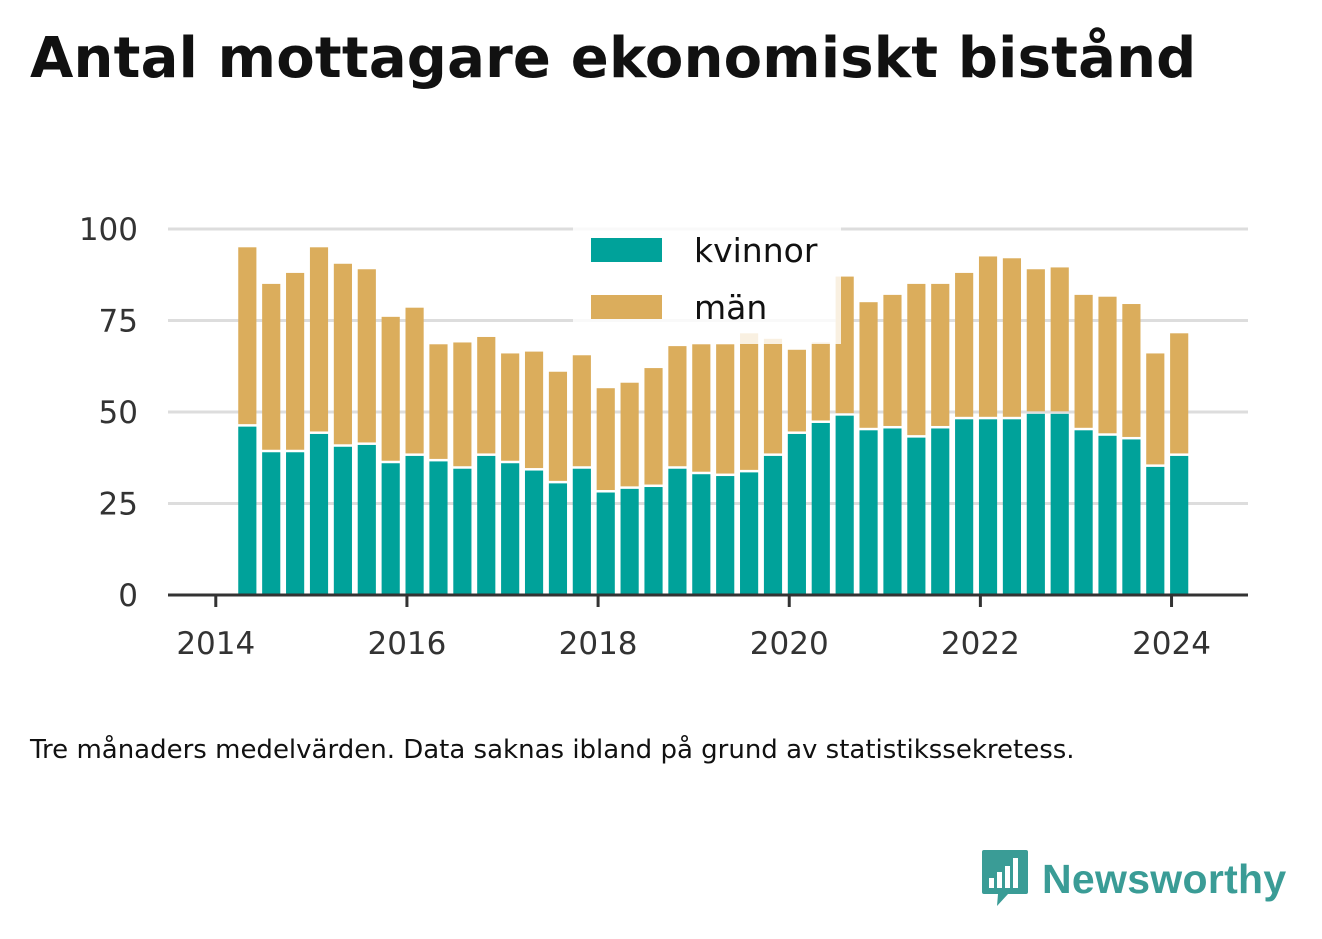  I want to click on legend: kvinnor män, so click(707, 280).